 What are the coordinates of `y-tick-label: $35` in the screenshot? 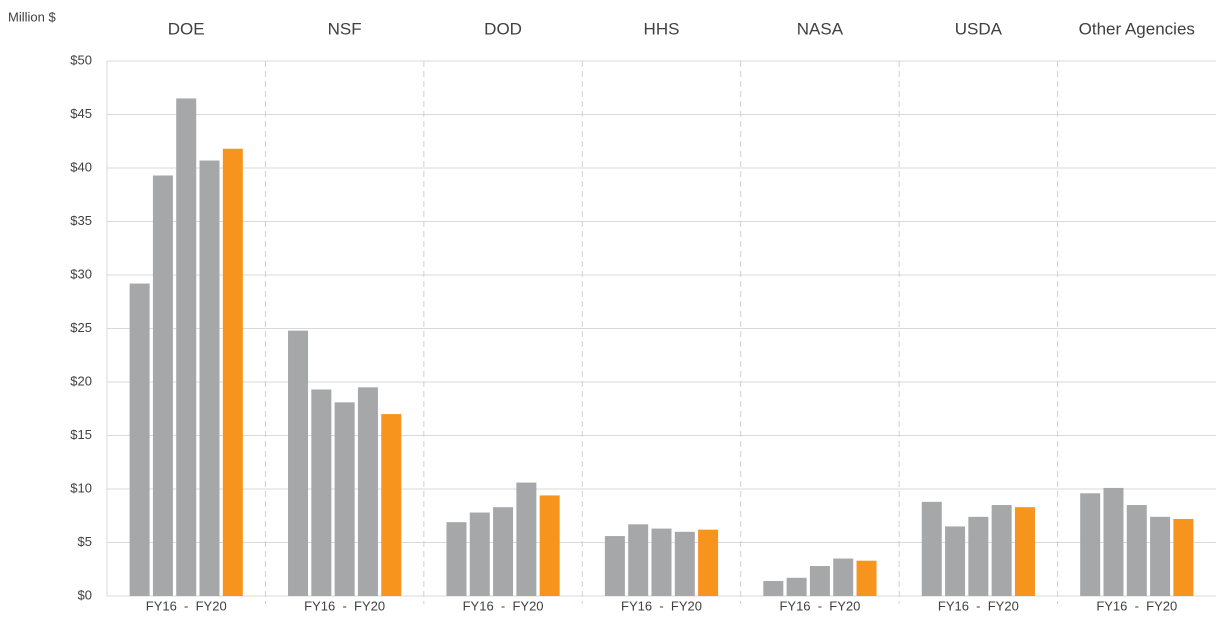 It's located at (81, 220).